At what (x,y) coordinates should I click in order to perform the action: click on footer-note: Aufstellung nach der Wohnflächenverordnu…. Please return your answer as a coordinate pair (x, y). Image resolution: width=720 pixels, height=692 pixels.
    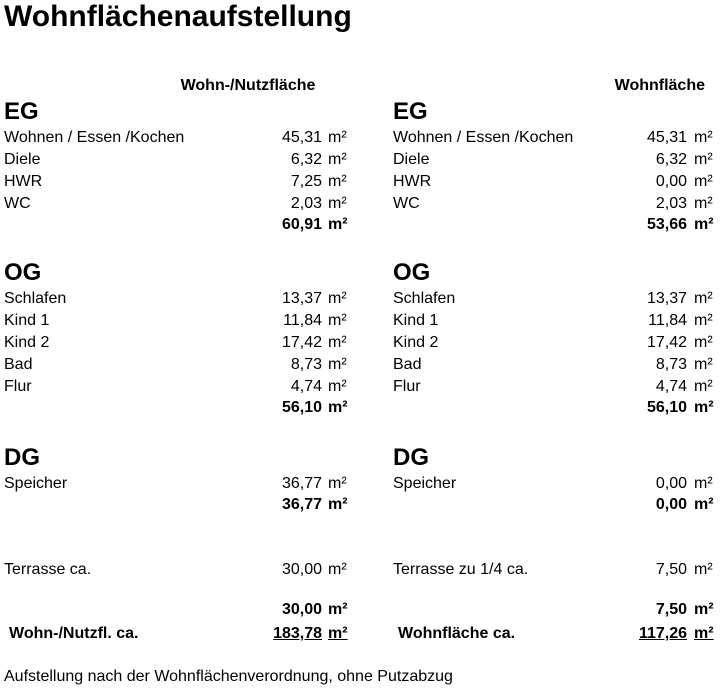
    Looking at the image, I should click on (228, 676).